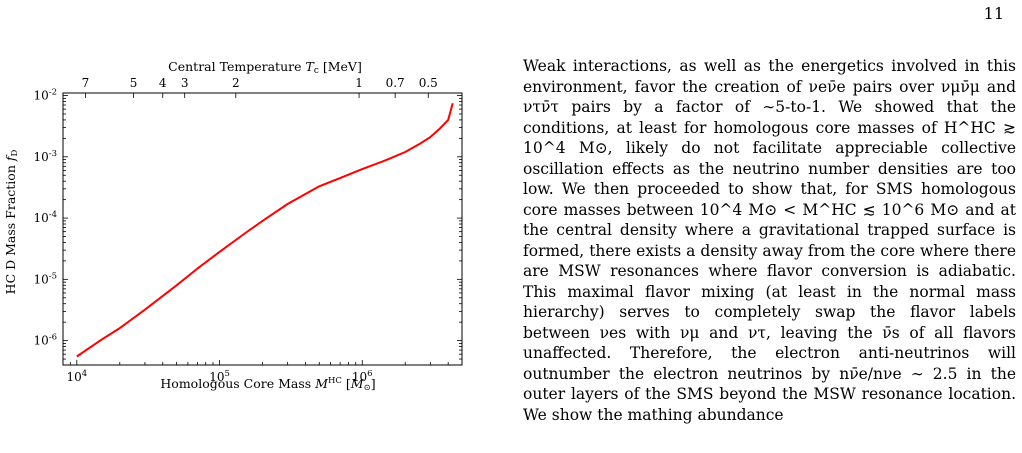 Image resolution: width=1022 pixels, height=453 pixels. What do you see at coordinates (11, 222) in the screenshot?
I see `y-axis-label: HC D Mass Fraction fD` at bounding box center [11, 222].